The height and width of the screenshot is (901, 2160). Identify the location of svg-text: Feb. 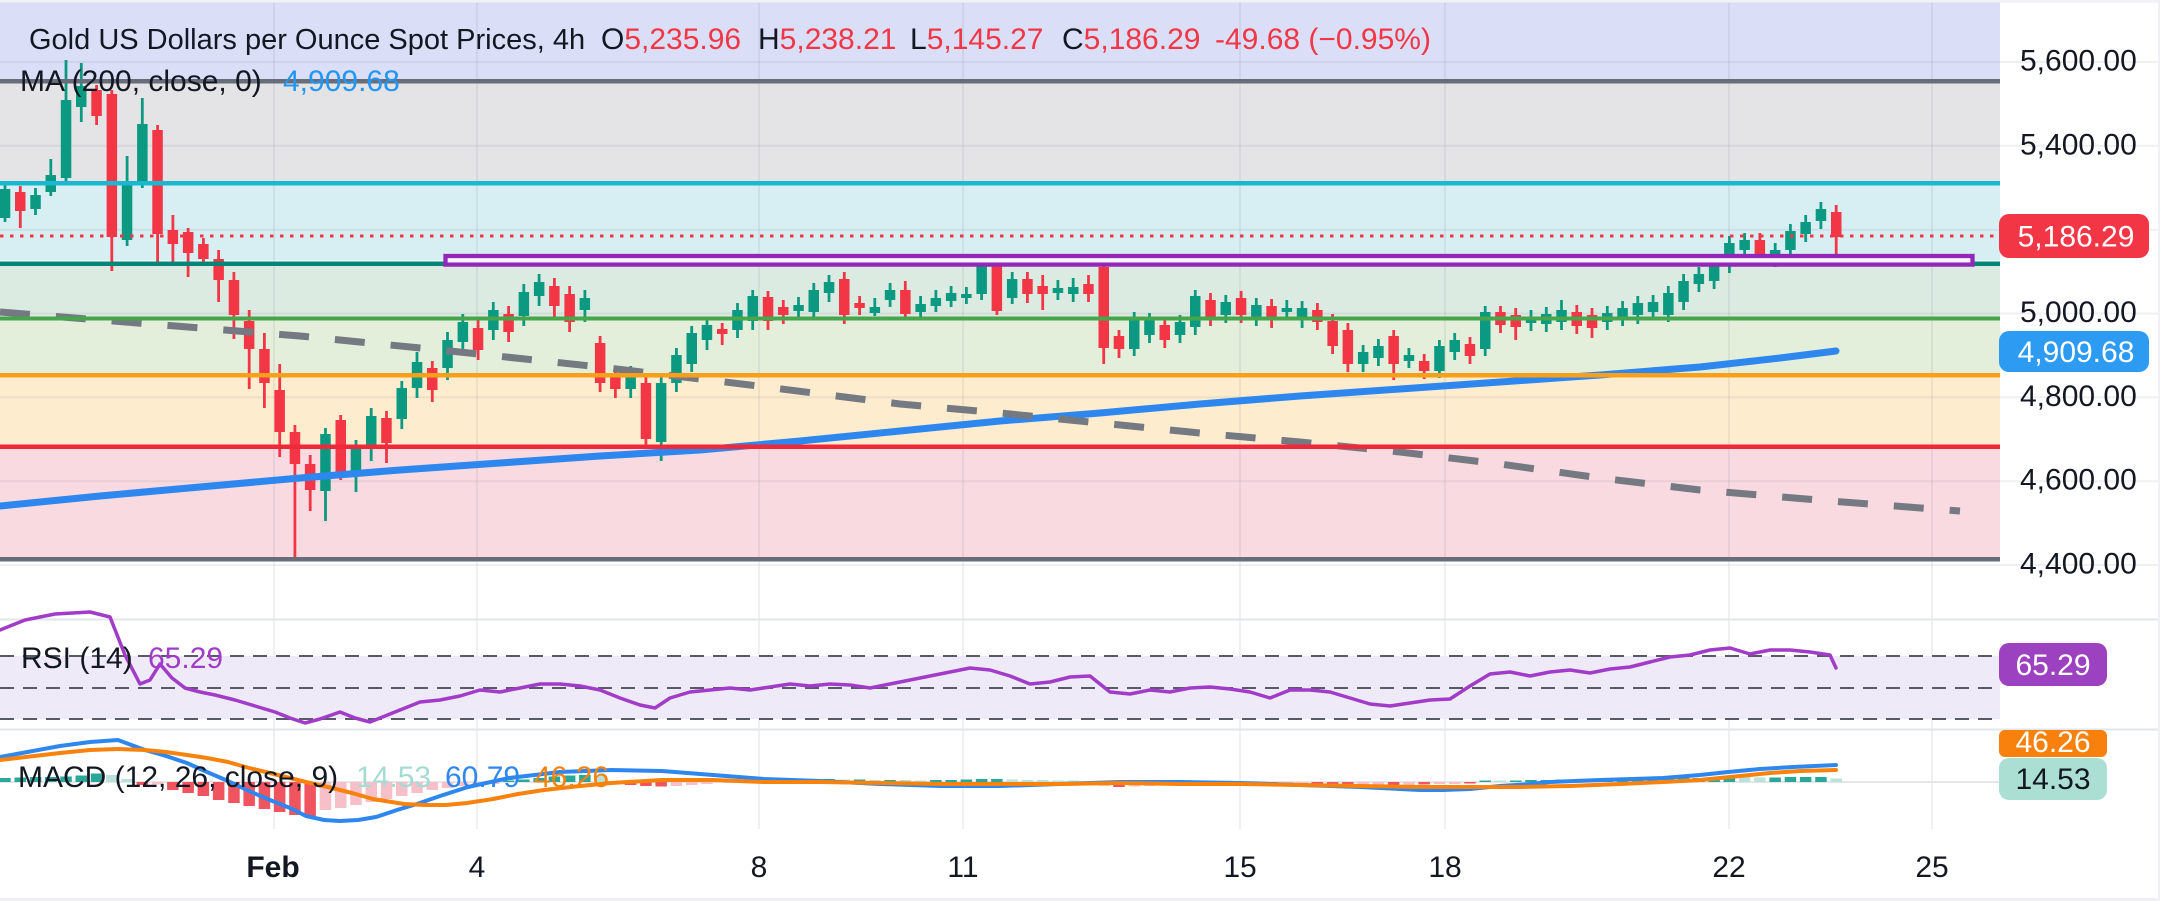
(272, 867).